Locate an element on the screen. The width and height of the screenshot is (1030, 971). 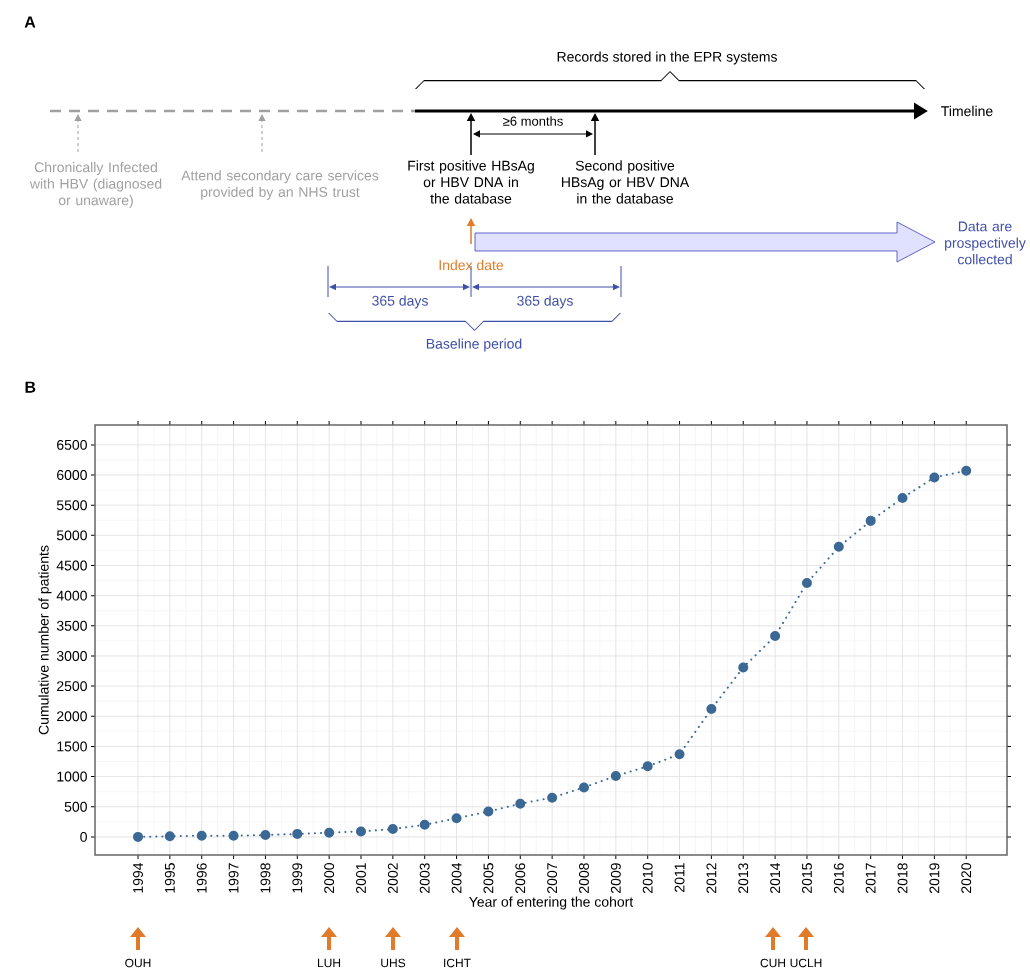
y-tick-label: 6000 is located at coordinates (72, 475).